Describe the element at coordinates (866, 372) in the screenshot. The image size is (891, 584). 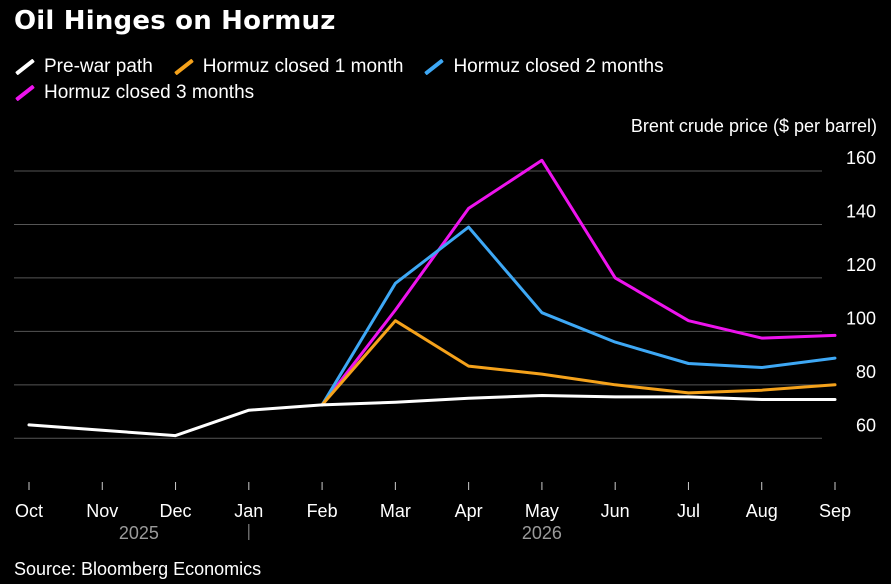
I see `y-tick-label: 80` at that location.